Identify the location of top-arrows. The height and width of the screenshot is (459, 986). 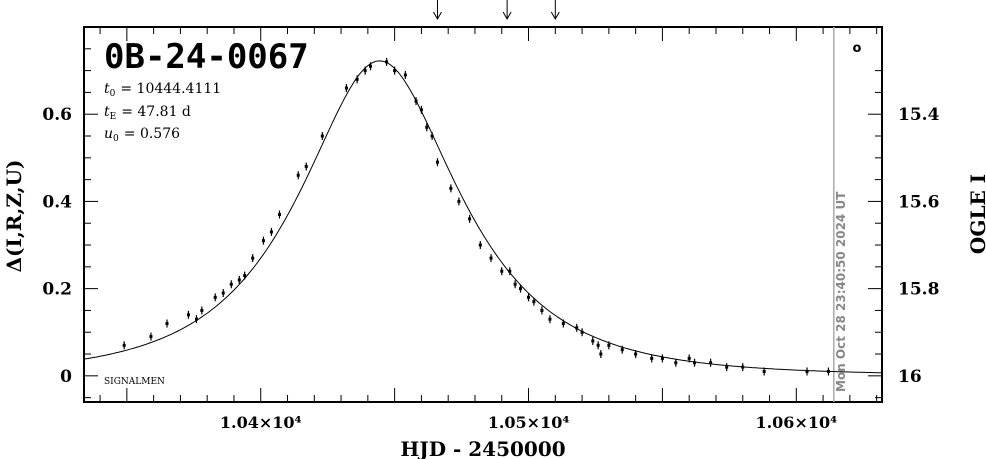
(496, 10).